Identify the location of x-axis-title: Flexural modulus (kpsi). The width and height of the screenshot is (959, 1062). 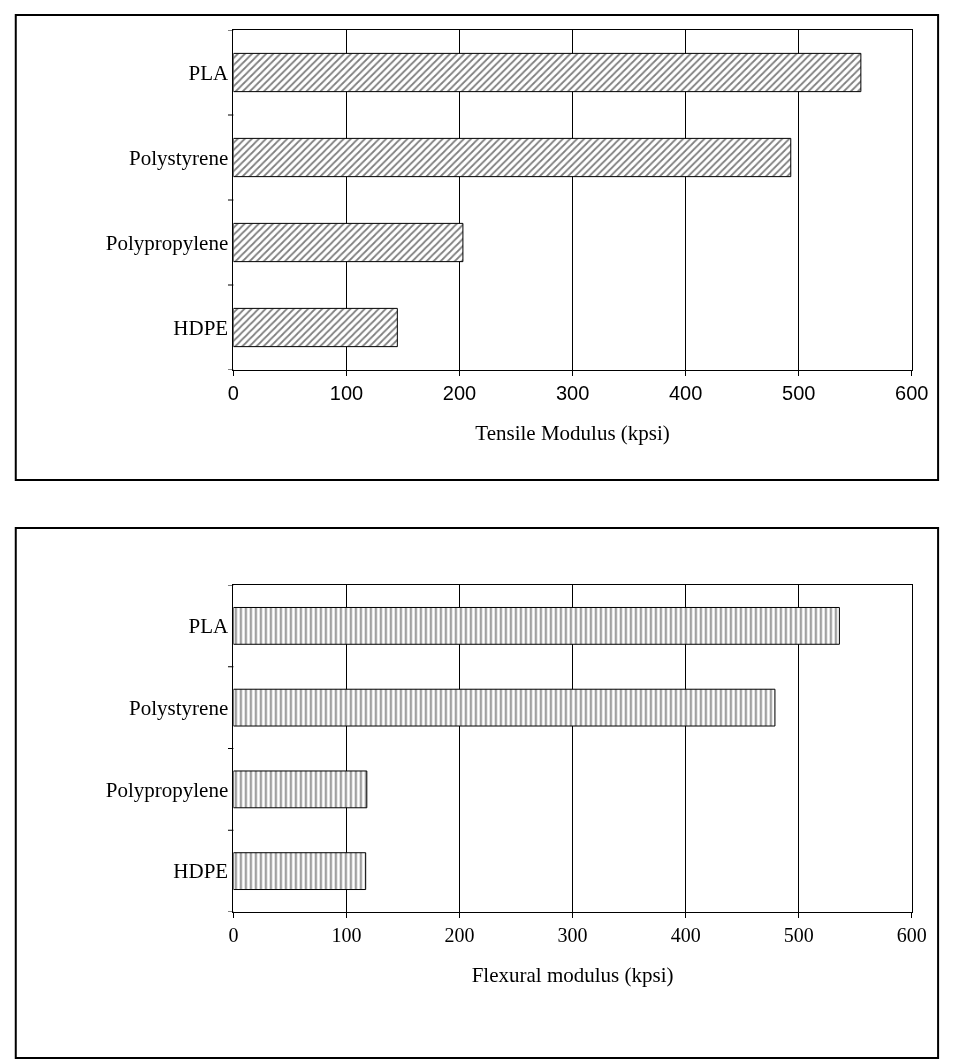
(572, 975).